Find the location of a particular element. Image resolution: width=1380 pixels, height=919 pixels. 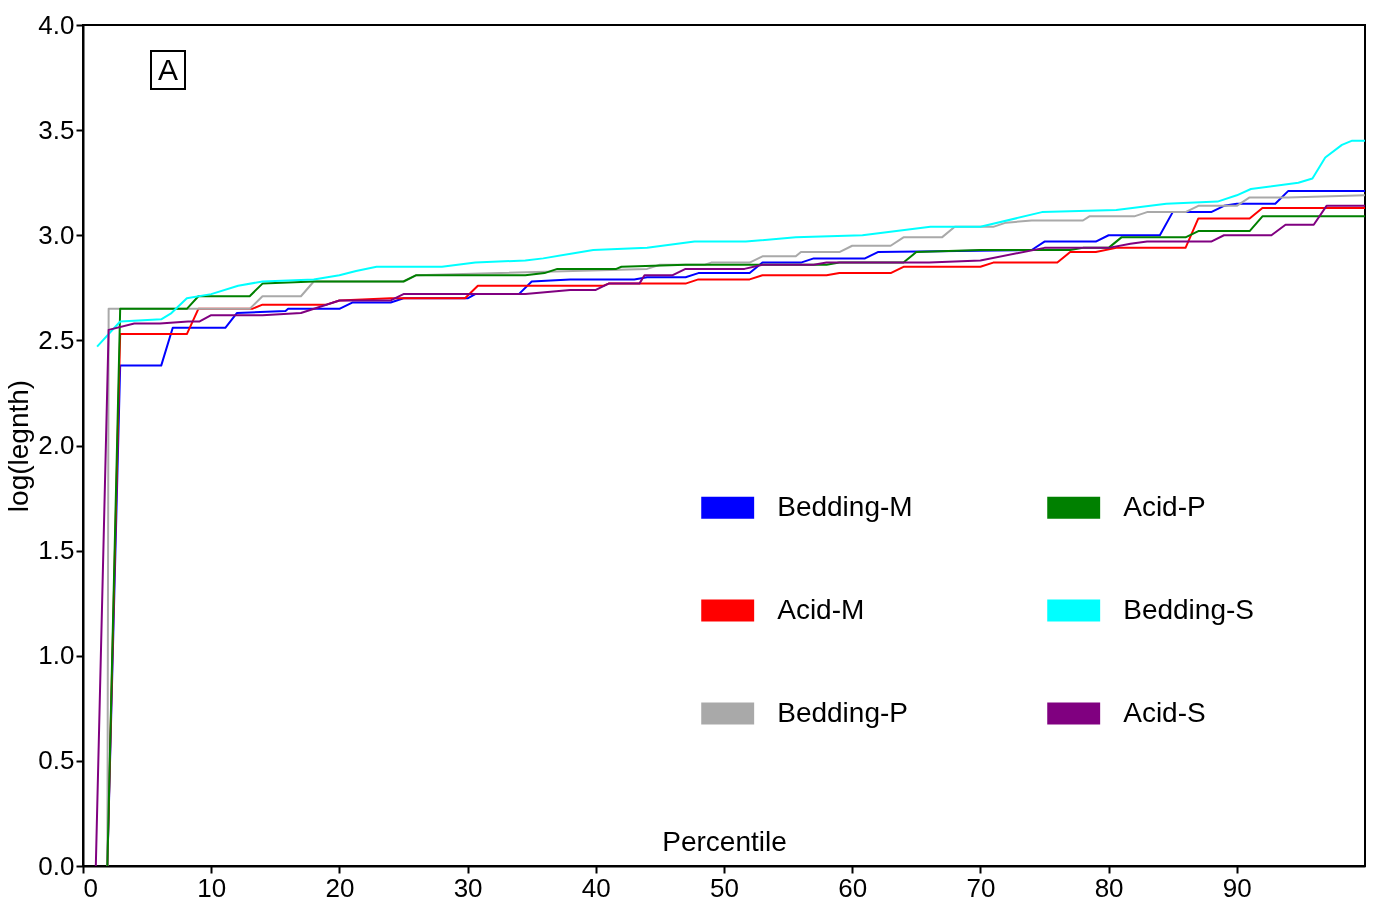

x-tick-label: 90 is located at coordinates (1237, 887).